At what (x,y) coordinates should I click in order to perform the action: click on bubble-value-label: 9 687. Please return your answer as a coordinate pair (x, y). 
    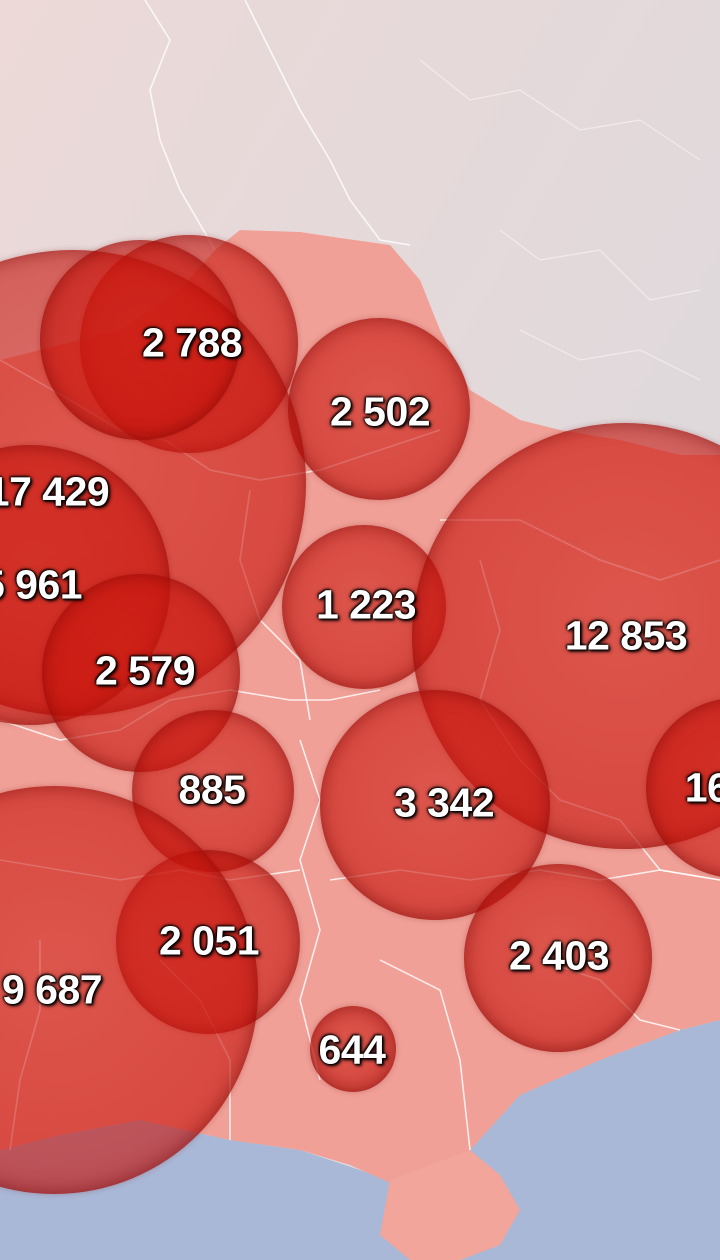
    Looking at the image, I should click on (52, 989).